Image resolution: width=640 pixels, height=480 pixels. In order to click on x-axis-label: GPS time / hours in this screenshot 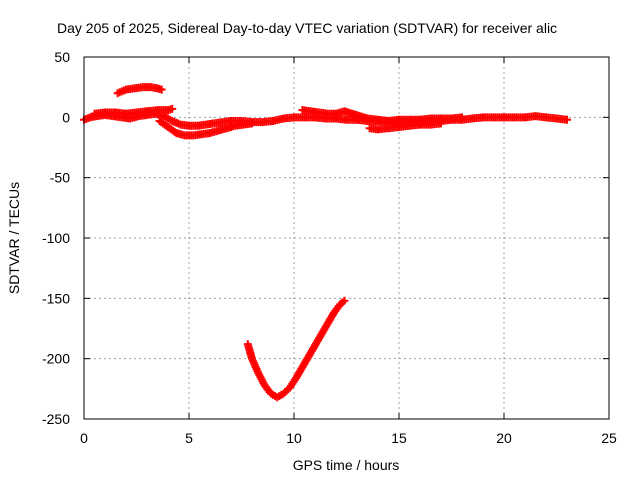, I will do `click(346, 465)`.